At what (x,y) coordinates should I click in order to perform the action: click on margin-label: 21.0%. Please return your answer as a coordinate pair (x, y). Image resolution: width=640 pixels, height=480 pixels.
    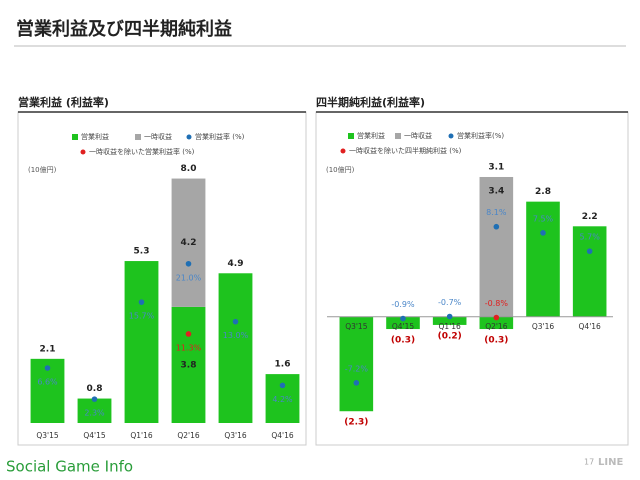
    Looking at the image, I should click on (189, 277).